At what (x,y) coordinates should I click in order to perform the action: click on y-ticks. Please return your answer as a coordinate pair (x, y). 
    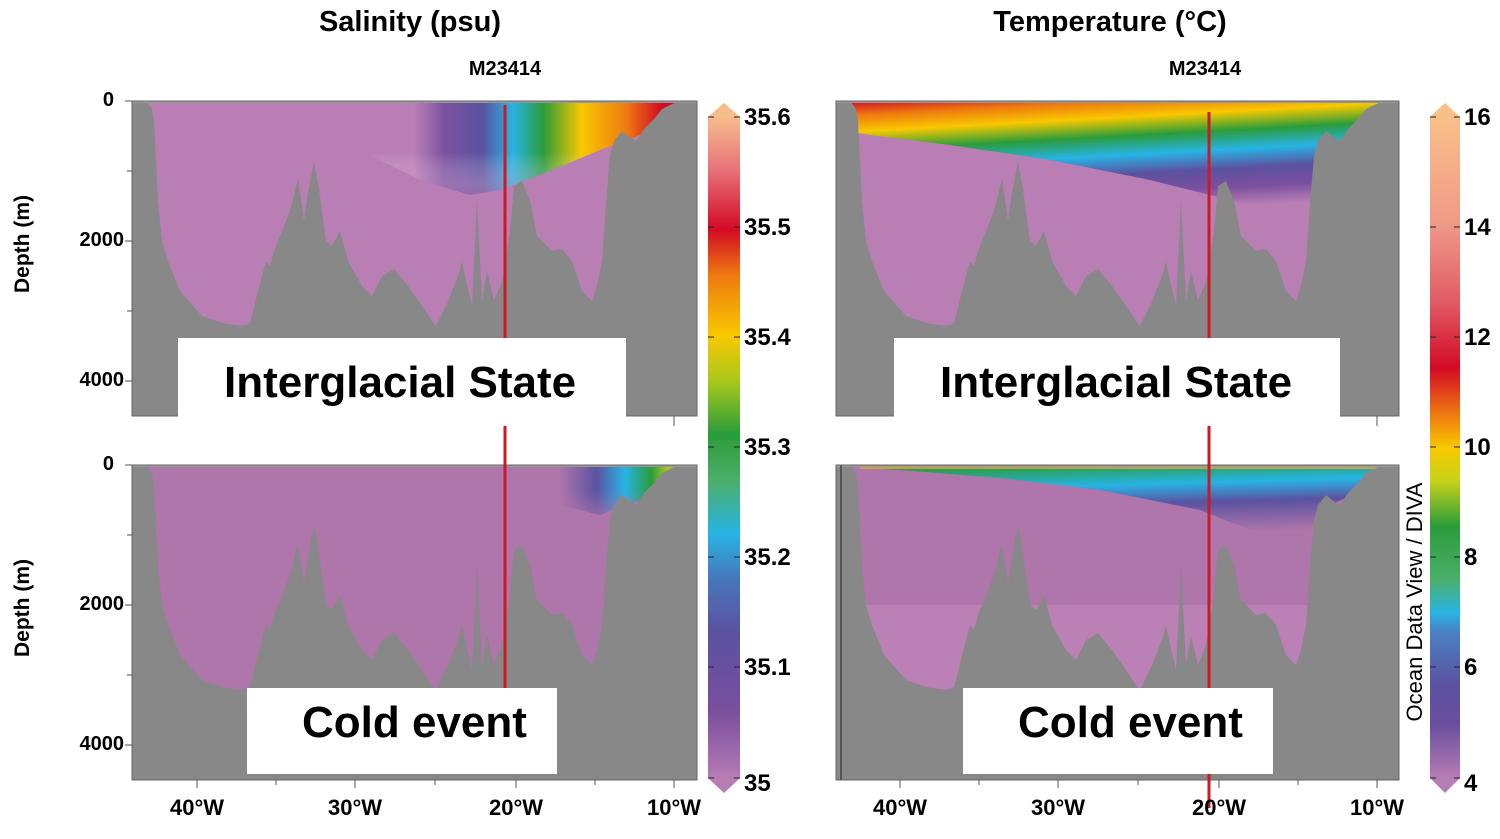
    Looking at the image, I should click on (128, 423).